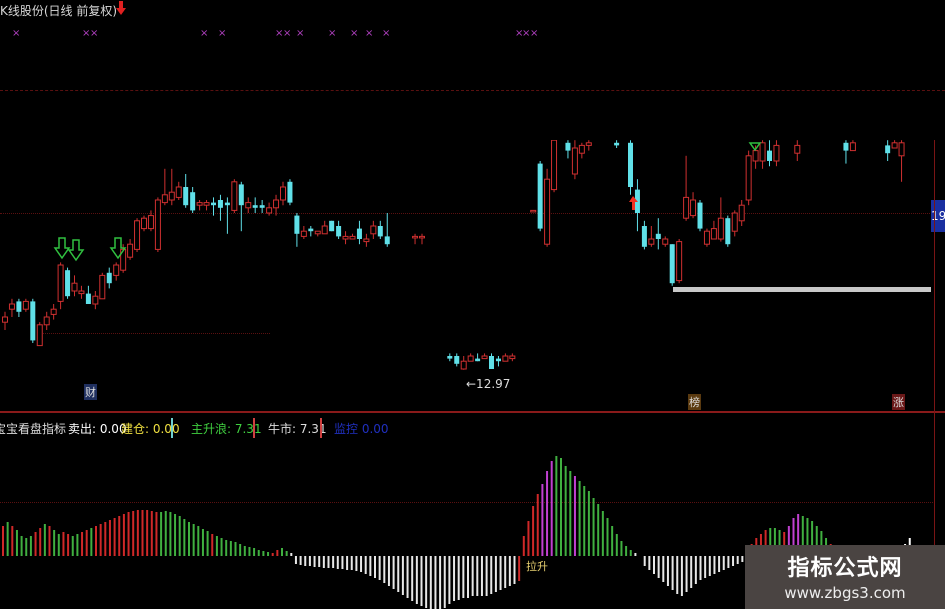 The image size is (945, 609). I want to click on watermark-title: 指标公式网, so click(845, 568).